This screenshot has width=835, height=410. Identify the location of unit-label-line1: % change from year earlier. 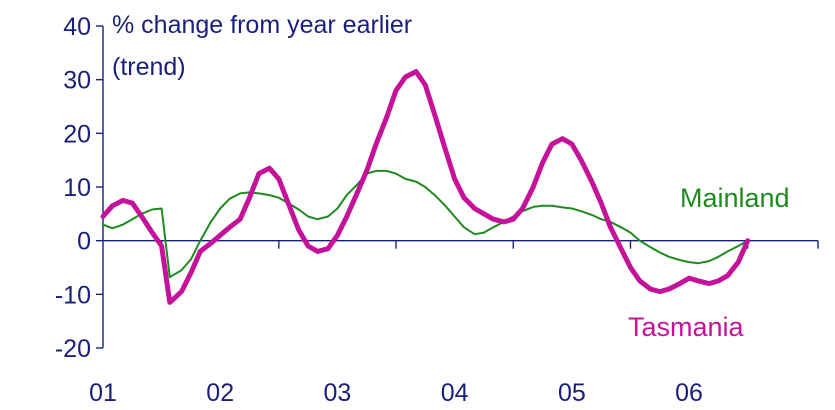
(262, 25).